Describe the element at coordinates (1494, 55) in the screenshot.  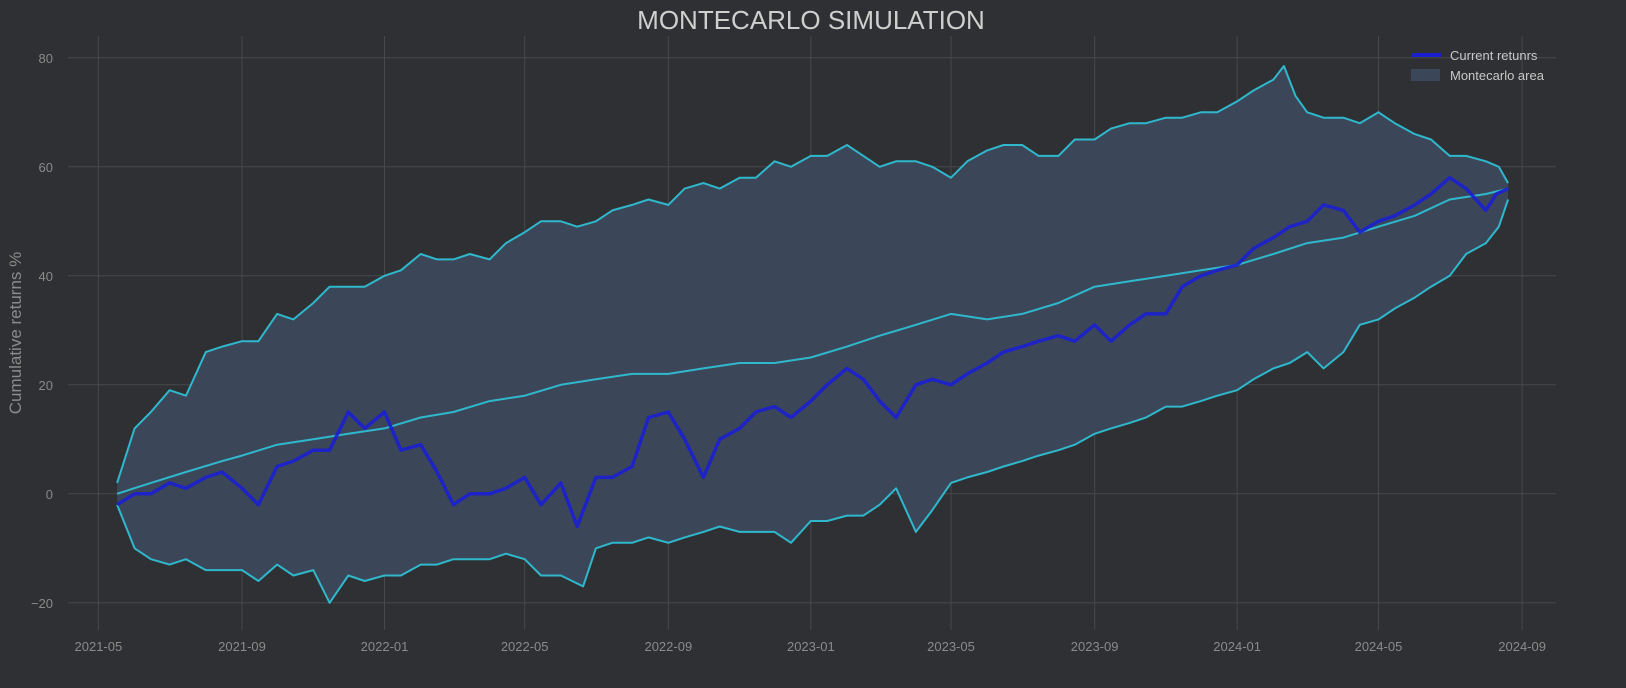
I see `legend-label-current: Current retunrs` at that location.